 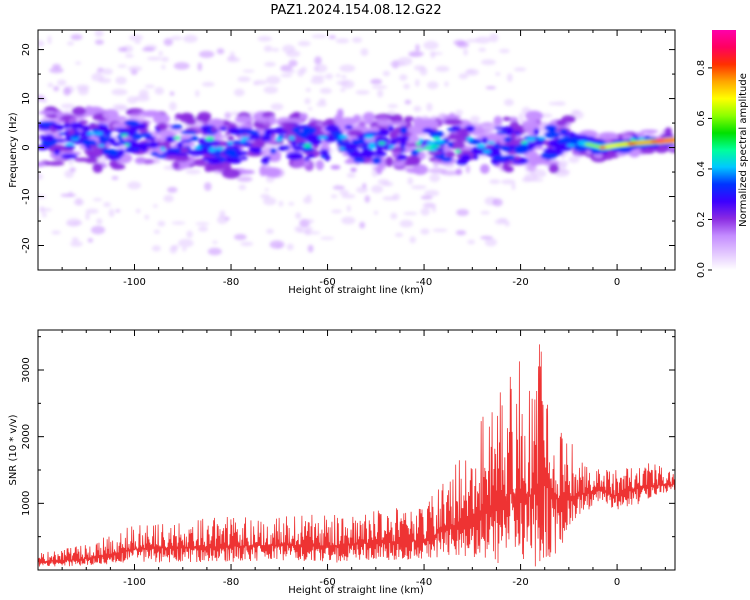 I want to click on colorbar-ramp, so click(x=724, y=150).